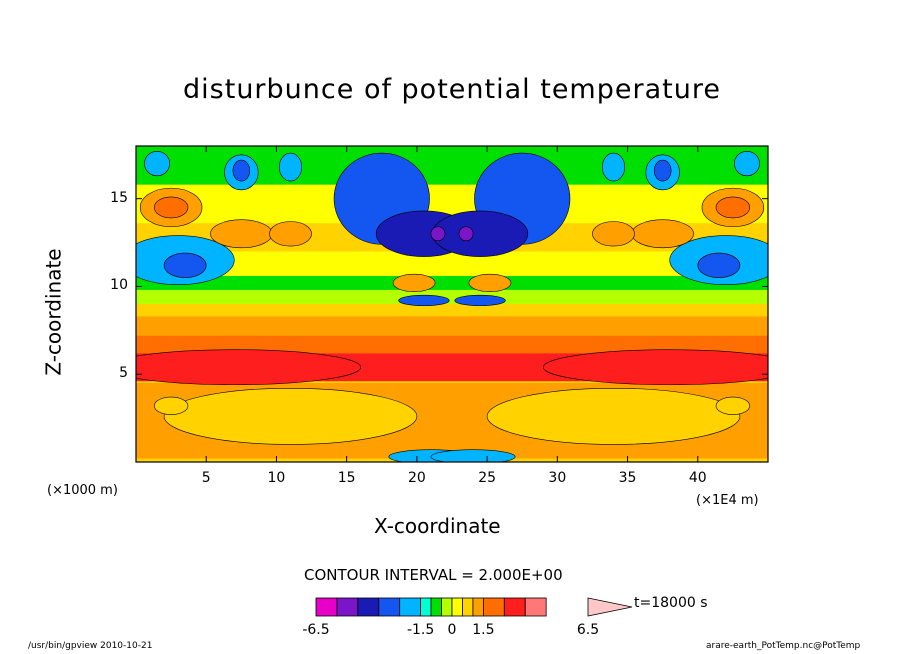 This screenshot has height=654, width=904. I want to click on colorbar-tick-label: 0, so click(452, 630).